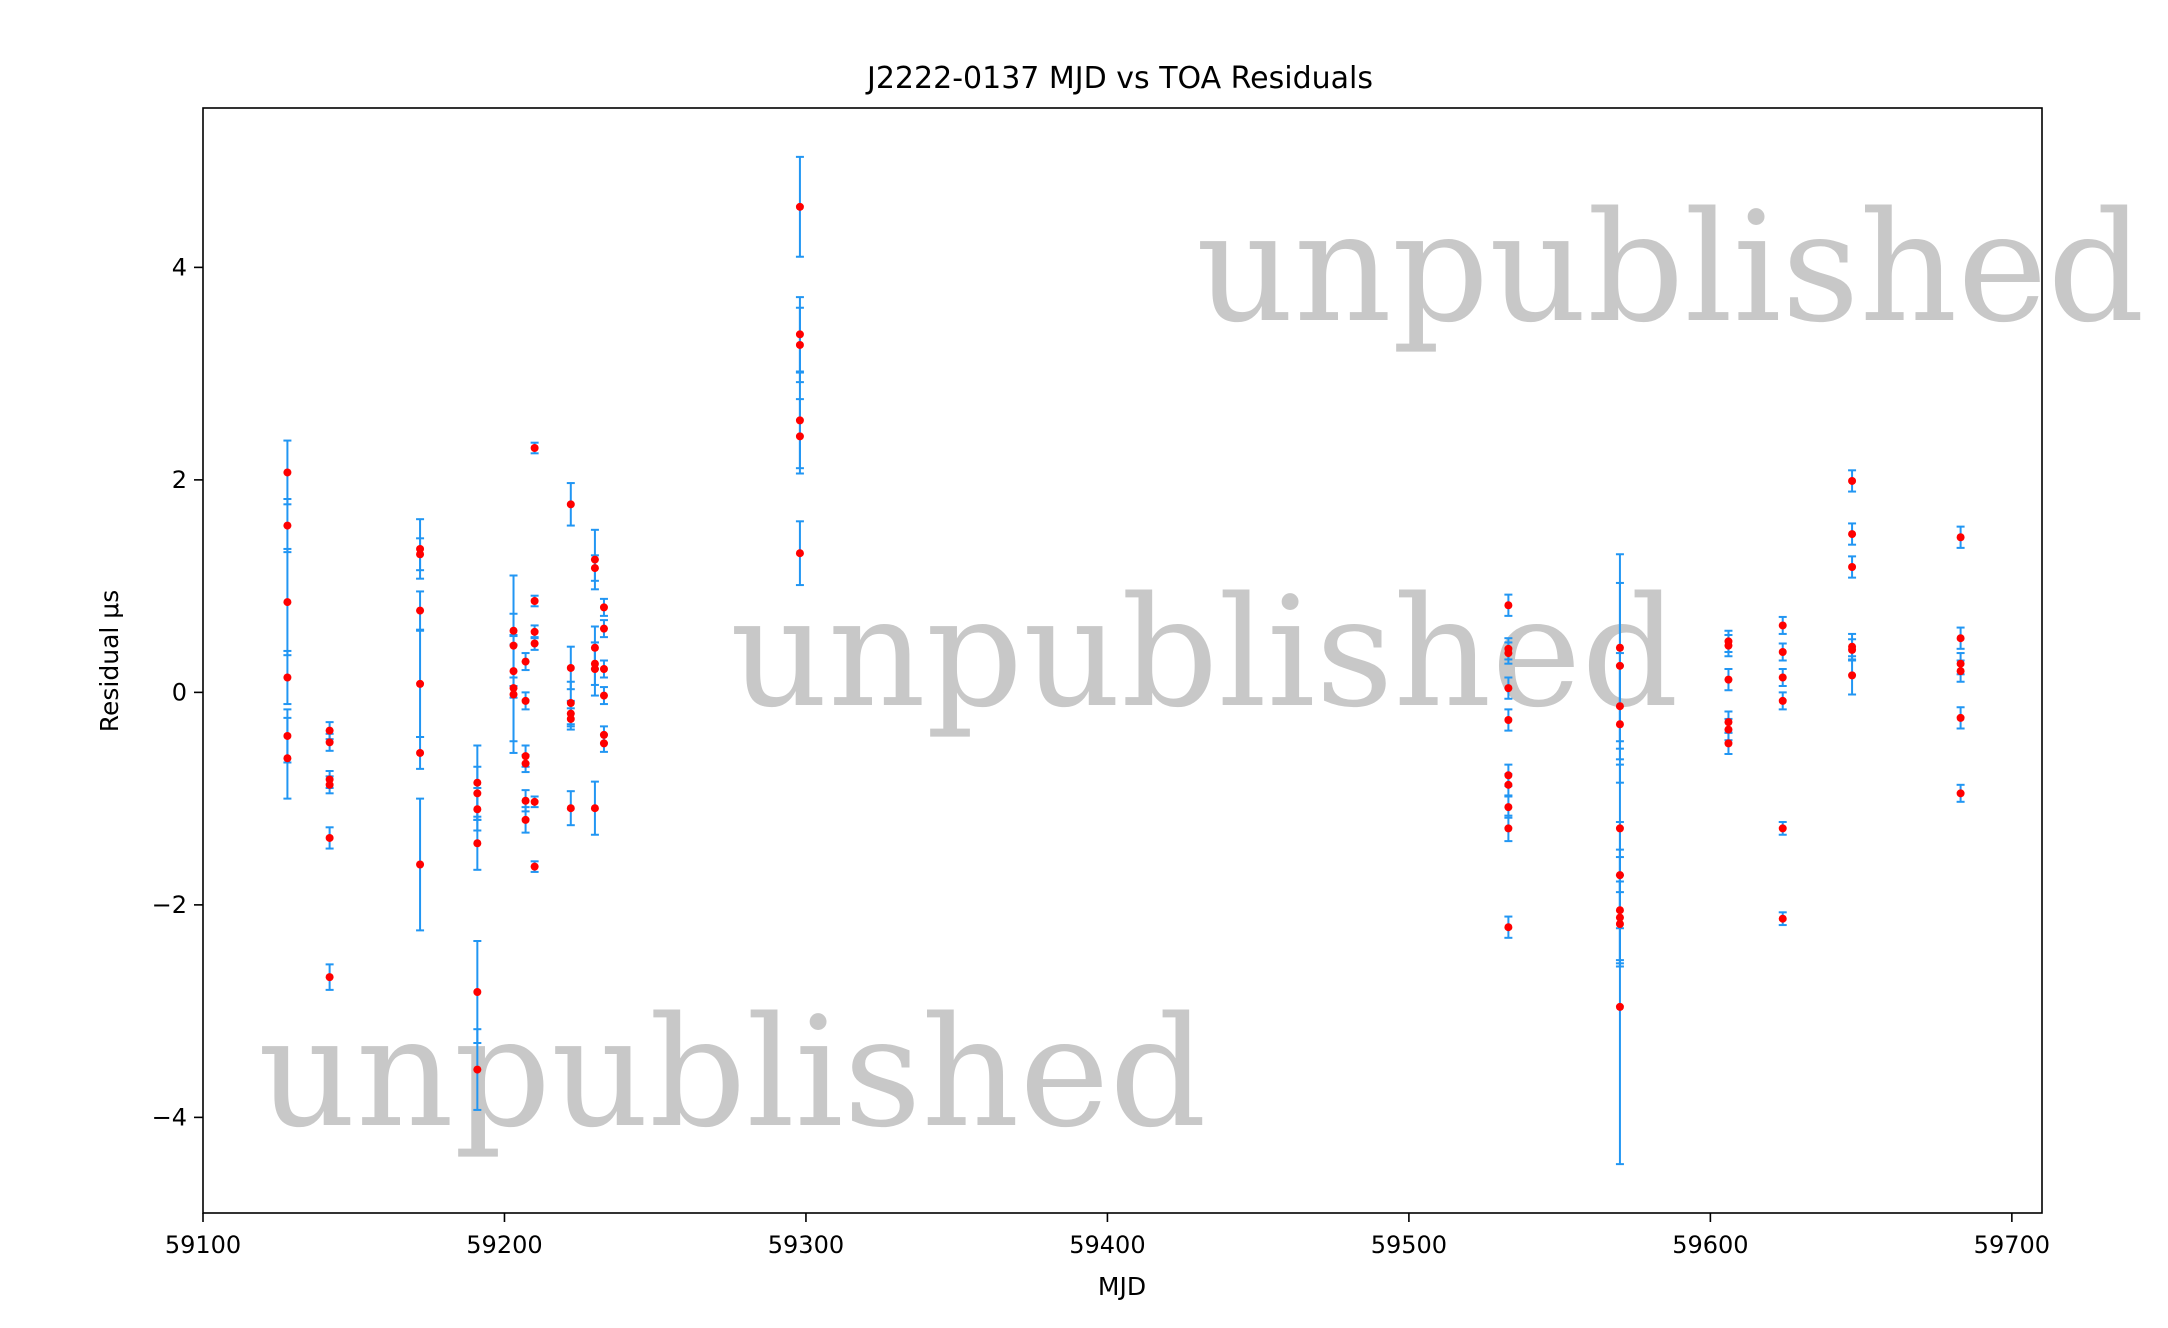  What do you see at coordinates (179, 267) in the screenshot?
I see `y-tick-label: 4` at bounding box center [179, 267].